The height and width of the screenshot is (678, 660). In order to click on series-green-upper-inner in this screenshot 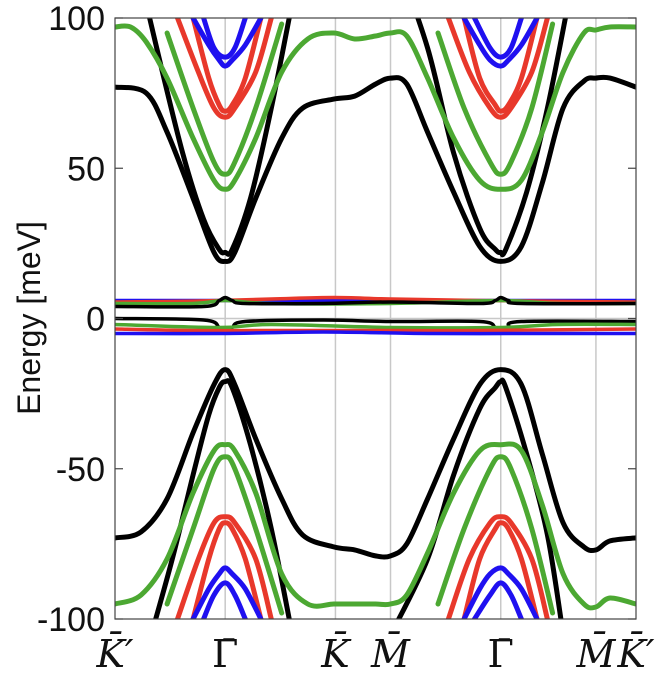, I will do `click(224, 99)`.